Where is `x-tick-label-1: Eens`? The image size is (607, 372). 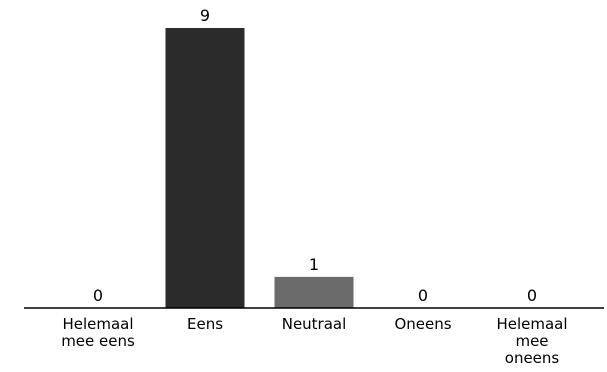
x-tick-label-1: Eens is located at coordinates (205, 324).